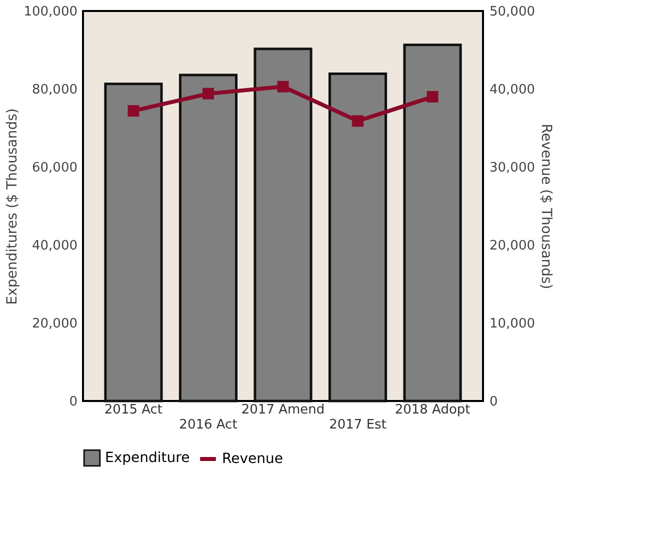 This screenshot has height=546, width=664. Describe the element at coordinates (283, 410) in the screenshot. I see `x-tick-label: 2017 Amend` at that location.